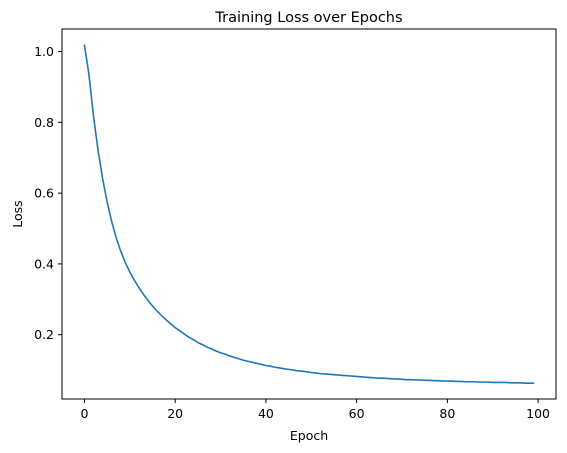 The image size is (567, 453). What do you see at coordinates (44, 122) in the screenshot?
I see `y-tick-label: 0.8` at bounding box center [44, 122].